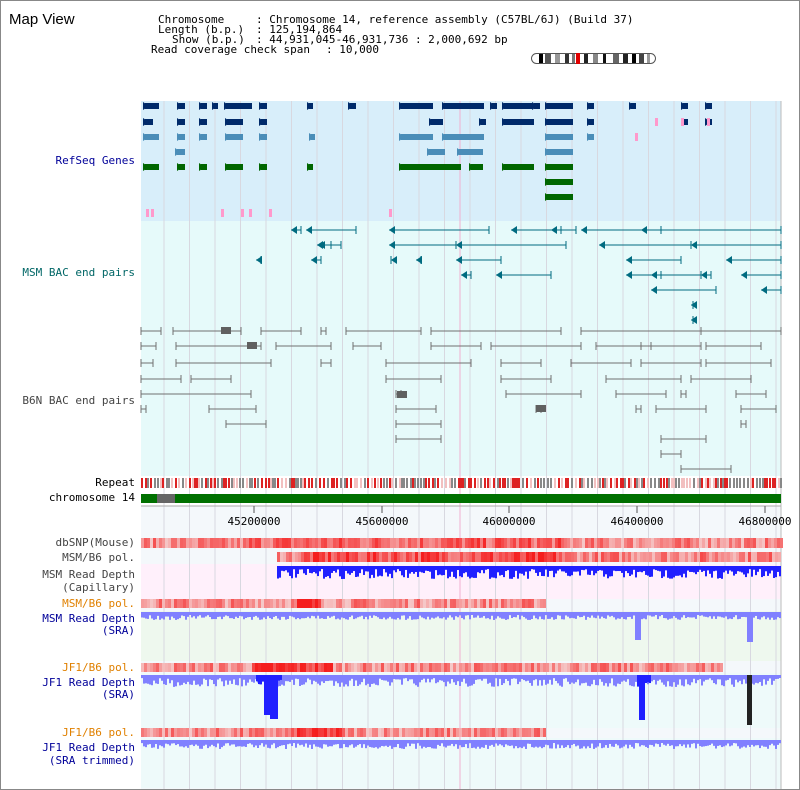 The image size is (800, 790). What do you see at coordinates (118, 694) in the screenshot?
I see `jf1-depth-sra-label-2: (SRA)` at bounding box center [118, 694].